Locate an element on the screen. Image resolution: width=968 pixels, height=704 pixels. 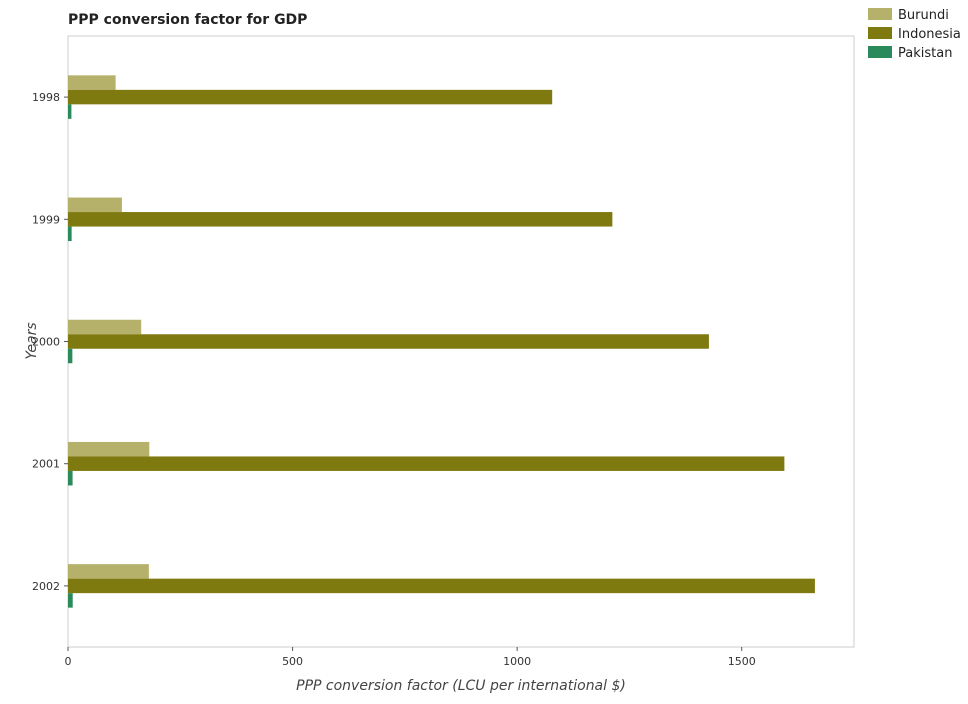
bar-pakistan-2001 is located at coordinates (70, 478).